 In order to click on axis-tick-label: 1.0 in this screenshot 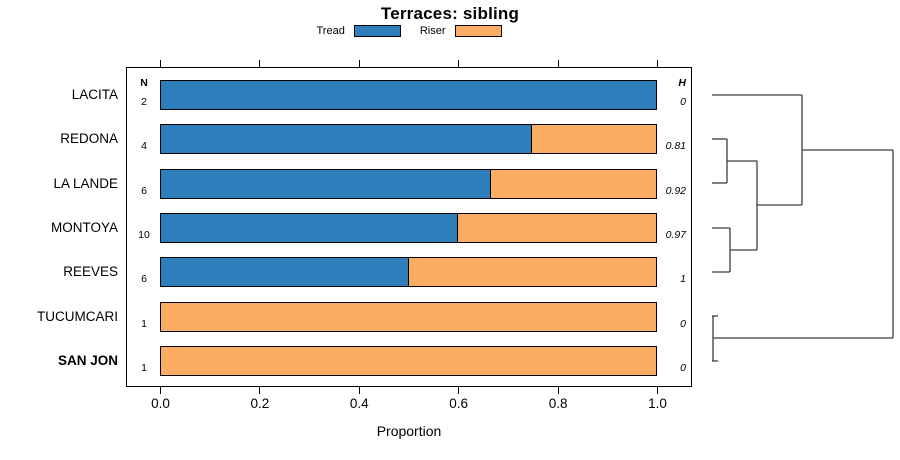, I will do `click(657, 403)`.